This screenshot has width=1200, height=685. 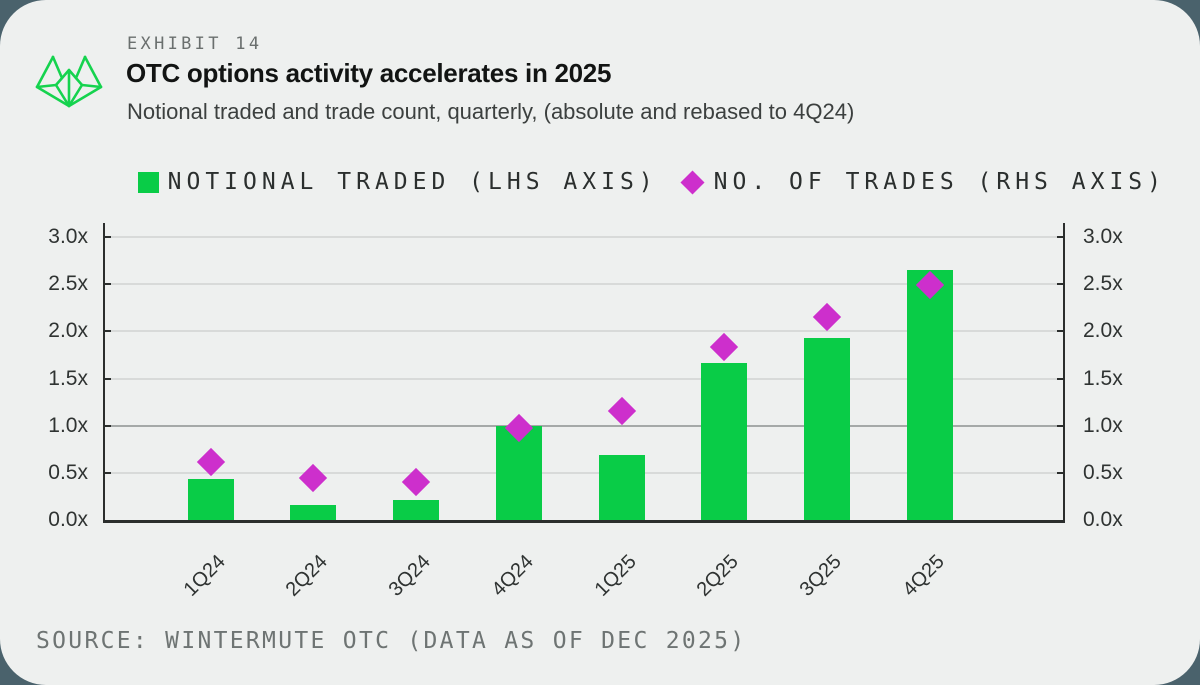 I want to click on gridline-2.5x, so click(x=584, y=284).